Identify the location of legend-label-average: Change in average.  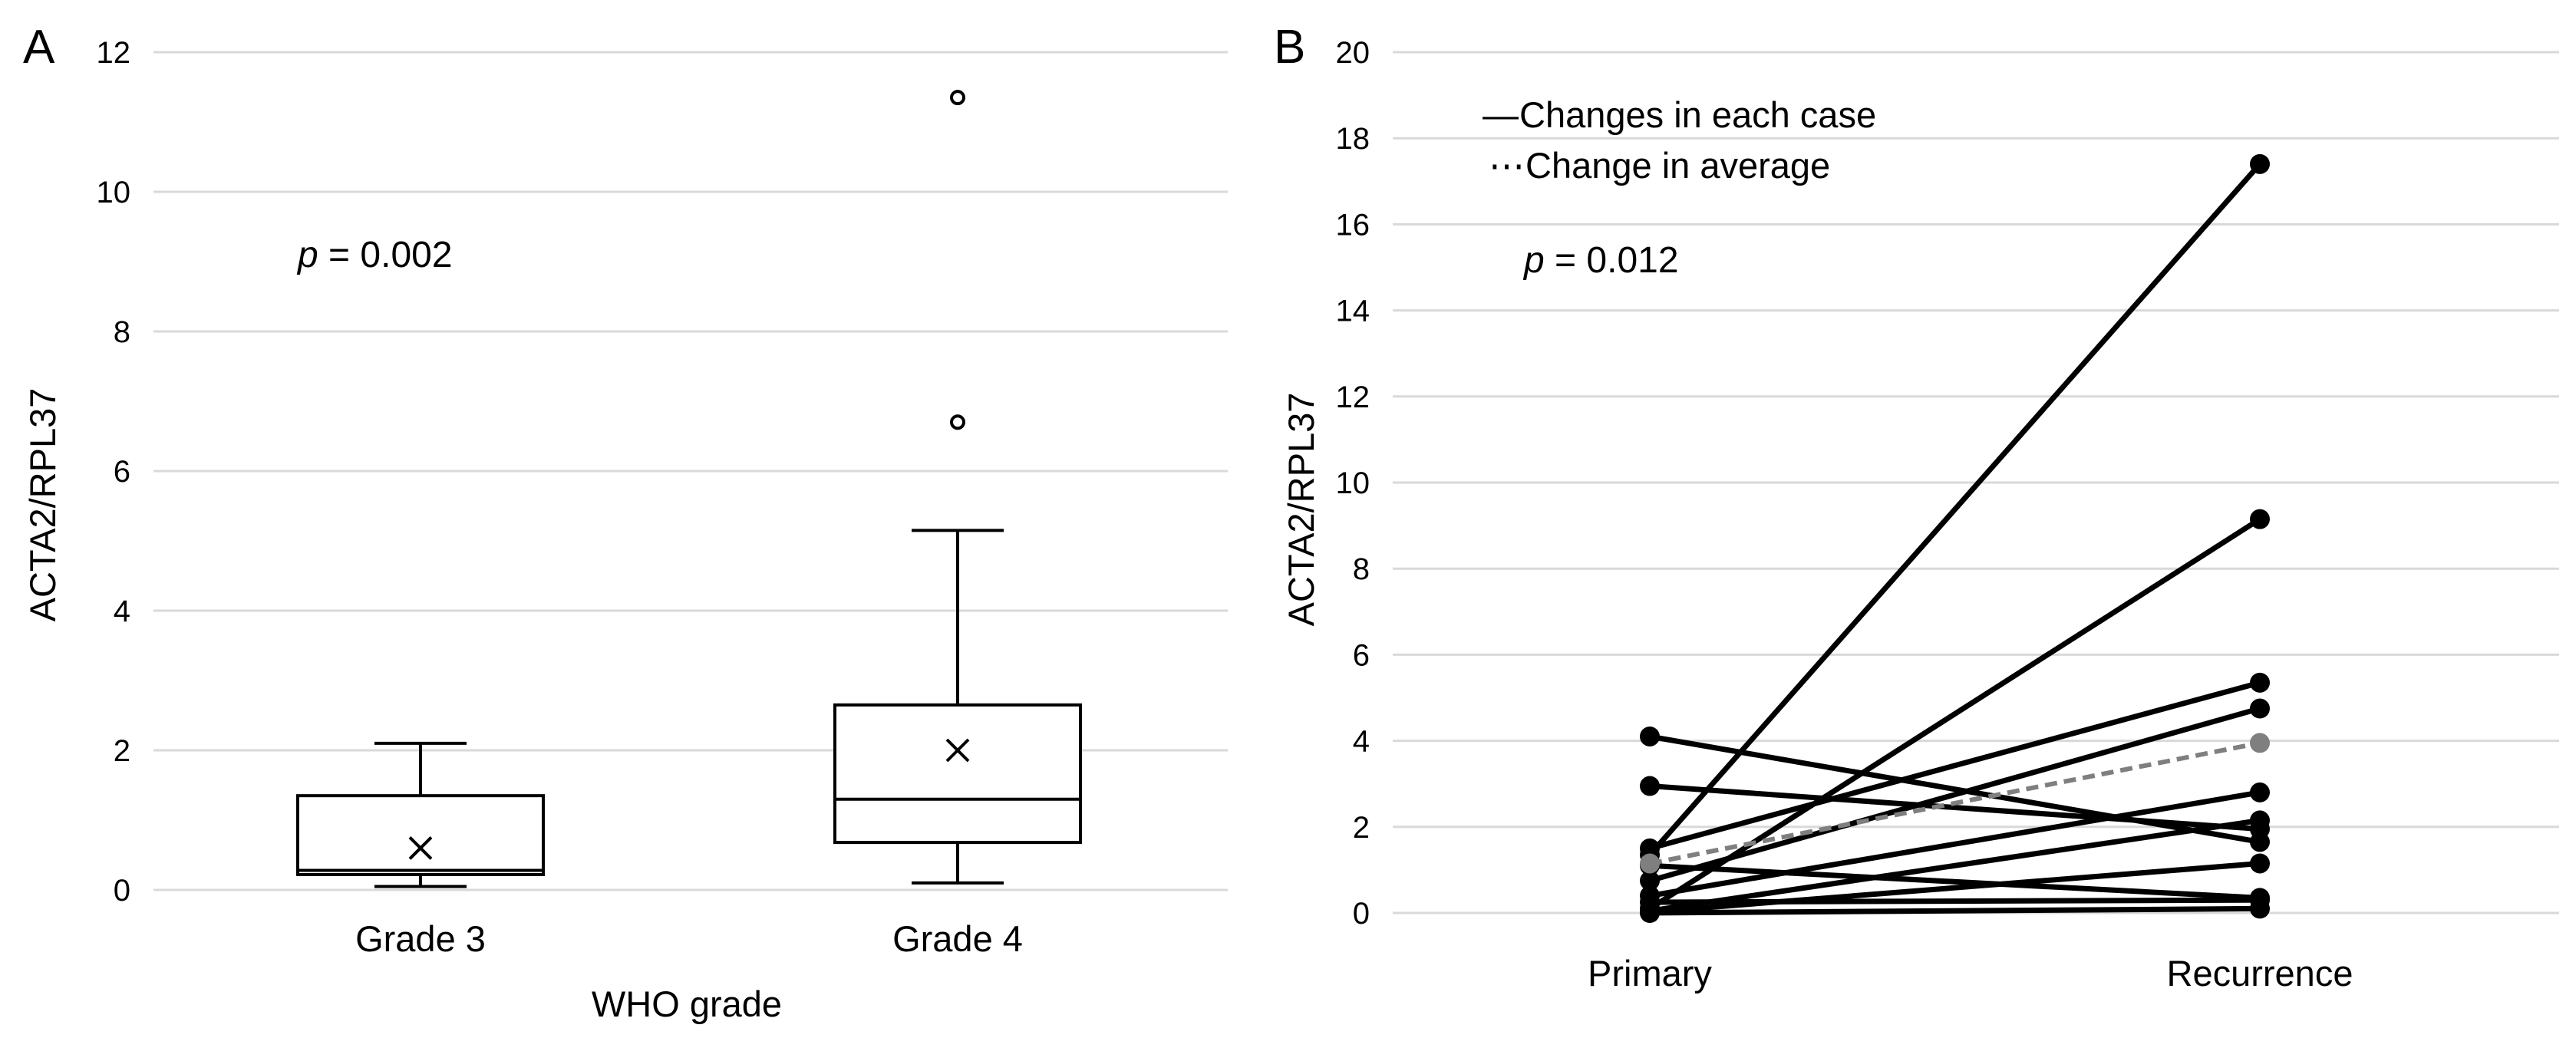
(1678, 165).